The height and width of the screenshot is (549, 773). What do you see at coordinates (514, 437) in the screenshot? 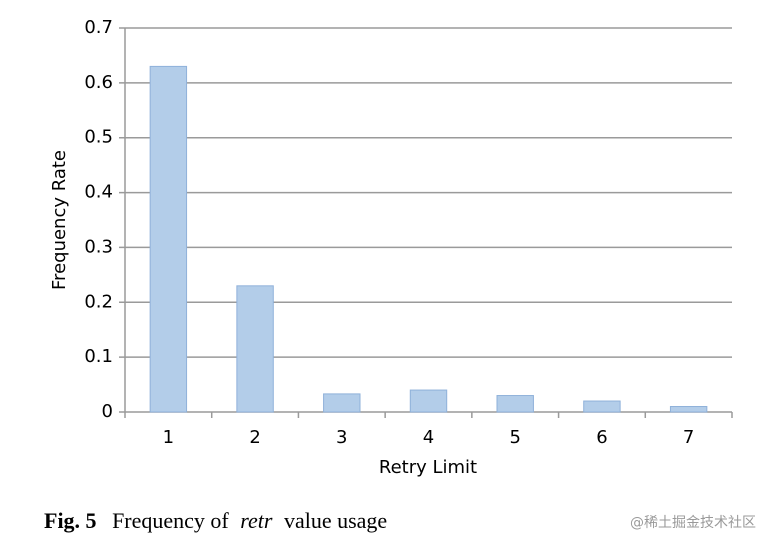
I see `x-tick-label: 5` at bounding box center [514, 437].